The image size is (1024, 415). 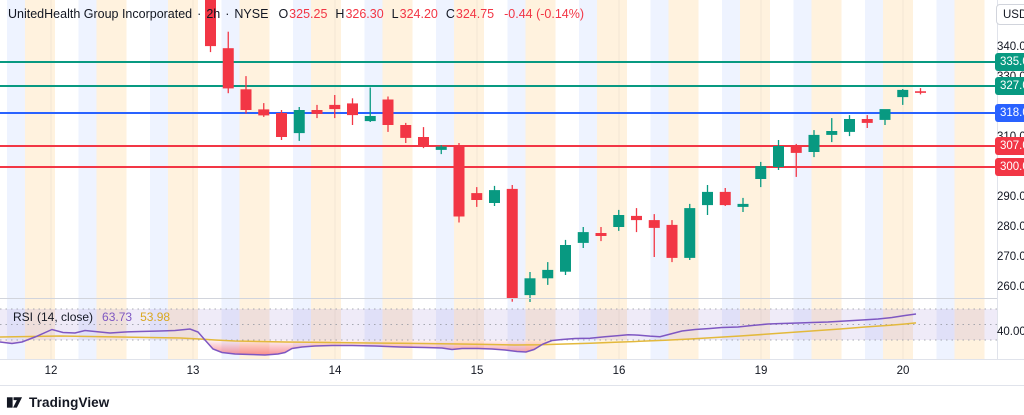 What do you see at coordinates (1010, 227) in the screenshot?
I see `price-tick-280: 280.00` at bounding box center [1010, 227].